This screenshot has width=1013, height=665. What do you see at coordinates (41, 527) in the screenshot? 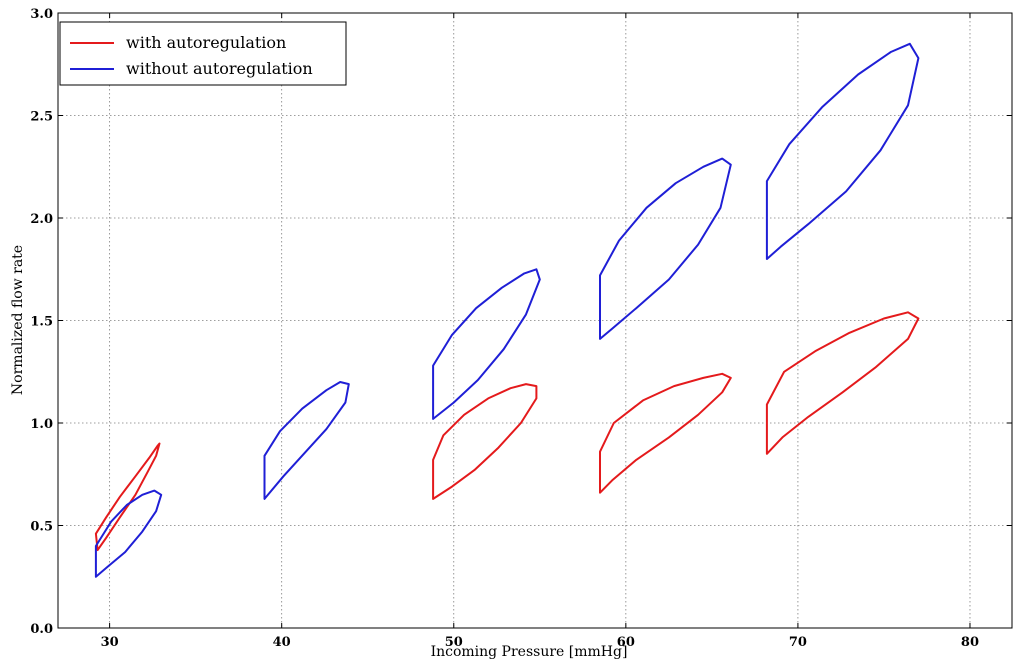
I see `y-tick-label: 0.5` at bounding box center [41, 527].